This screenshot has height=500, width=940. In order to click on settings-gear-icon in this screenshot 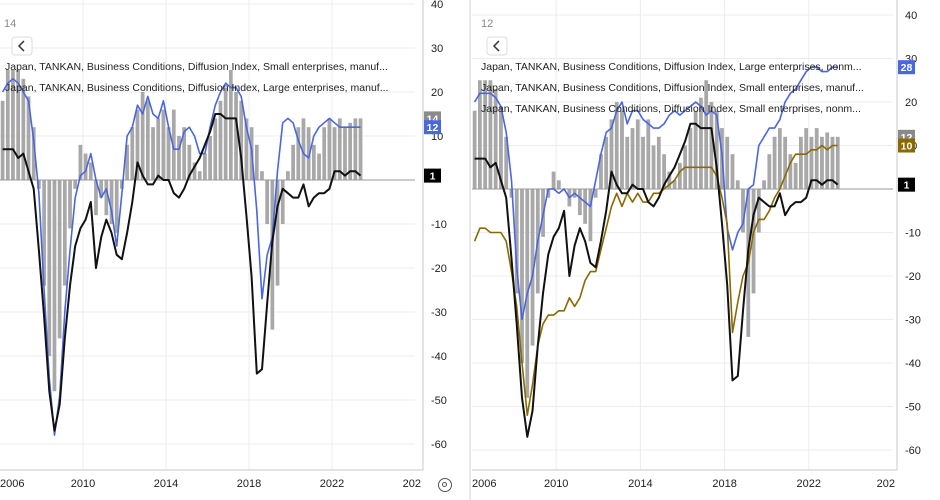, I will do `click(445, 485)`.